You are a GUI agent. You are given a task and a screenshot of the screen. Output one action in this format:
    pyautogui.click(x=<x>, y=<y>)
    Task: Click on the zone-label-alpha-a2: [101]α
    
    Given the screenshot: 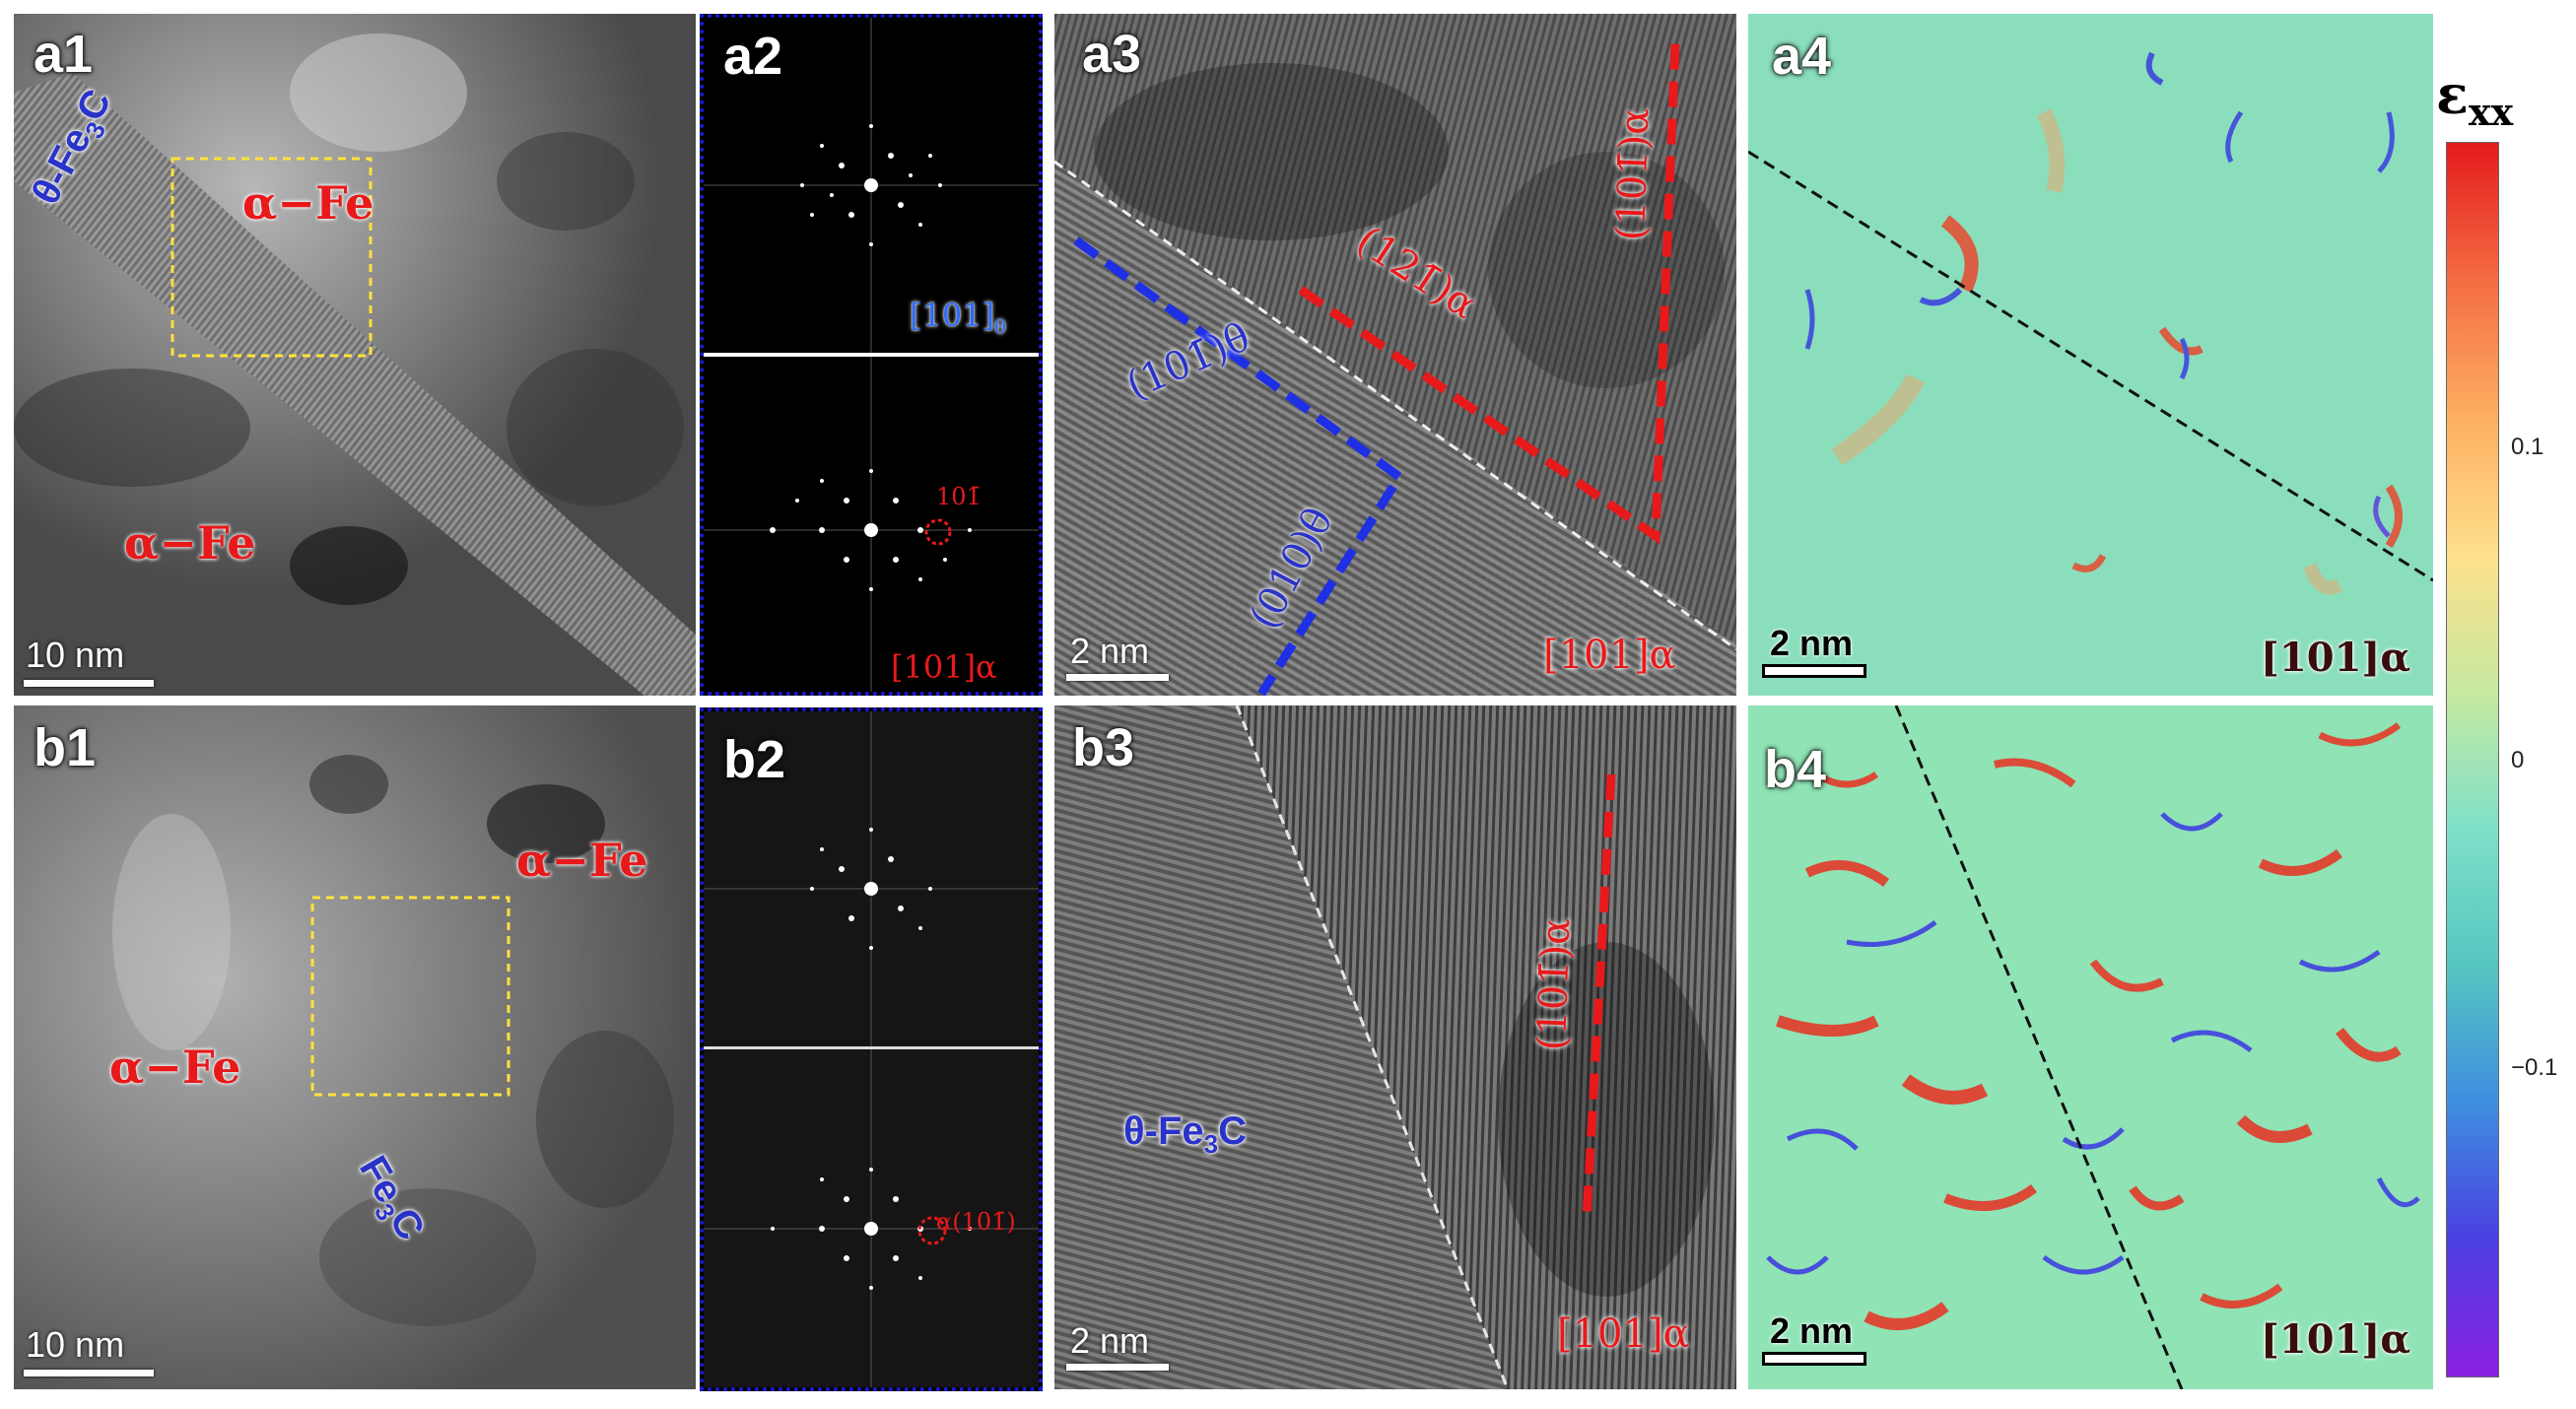 What is the action you would take?
    pyautogui.click(x=944, y=667)
    